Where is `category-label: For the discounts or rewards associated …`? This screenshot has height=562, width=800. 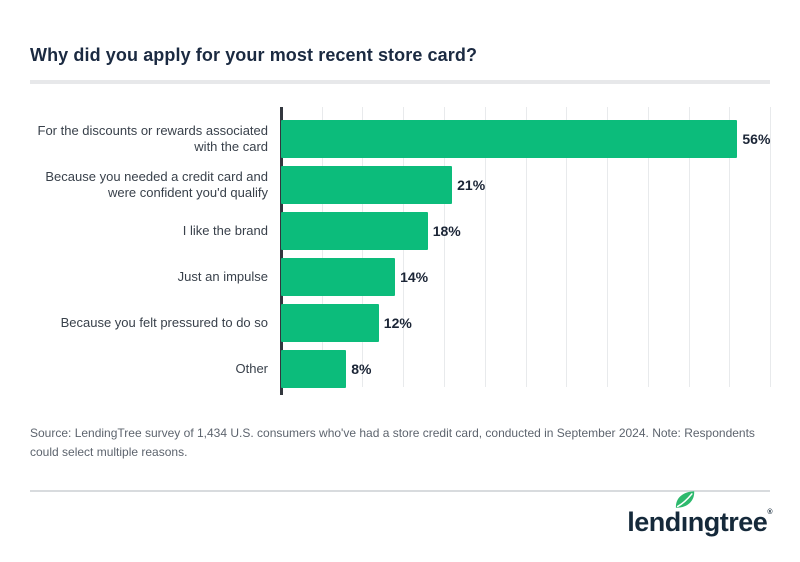 category-label: For the discounts or rewards associated … is located at coordinates (153, 138).